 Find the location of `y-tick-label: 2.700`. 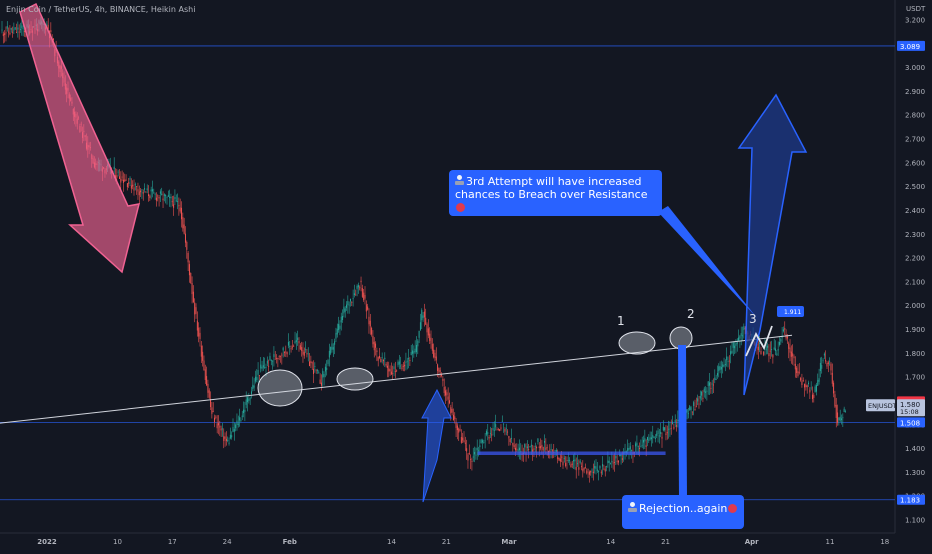

y-tick-label: 2.700 is located at coordinates (915, 140).